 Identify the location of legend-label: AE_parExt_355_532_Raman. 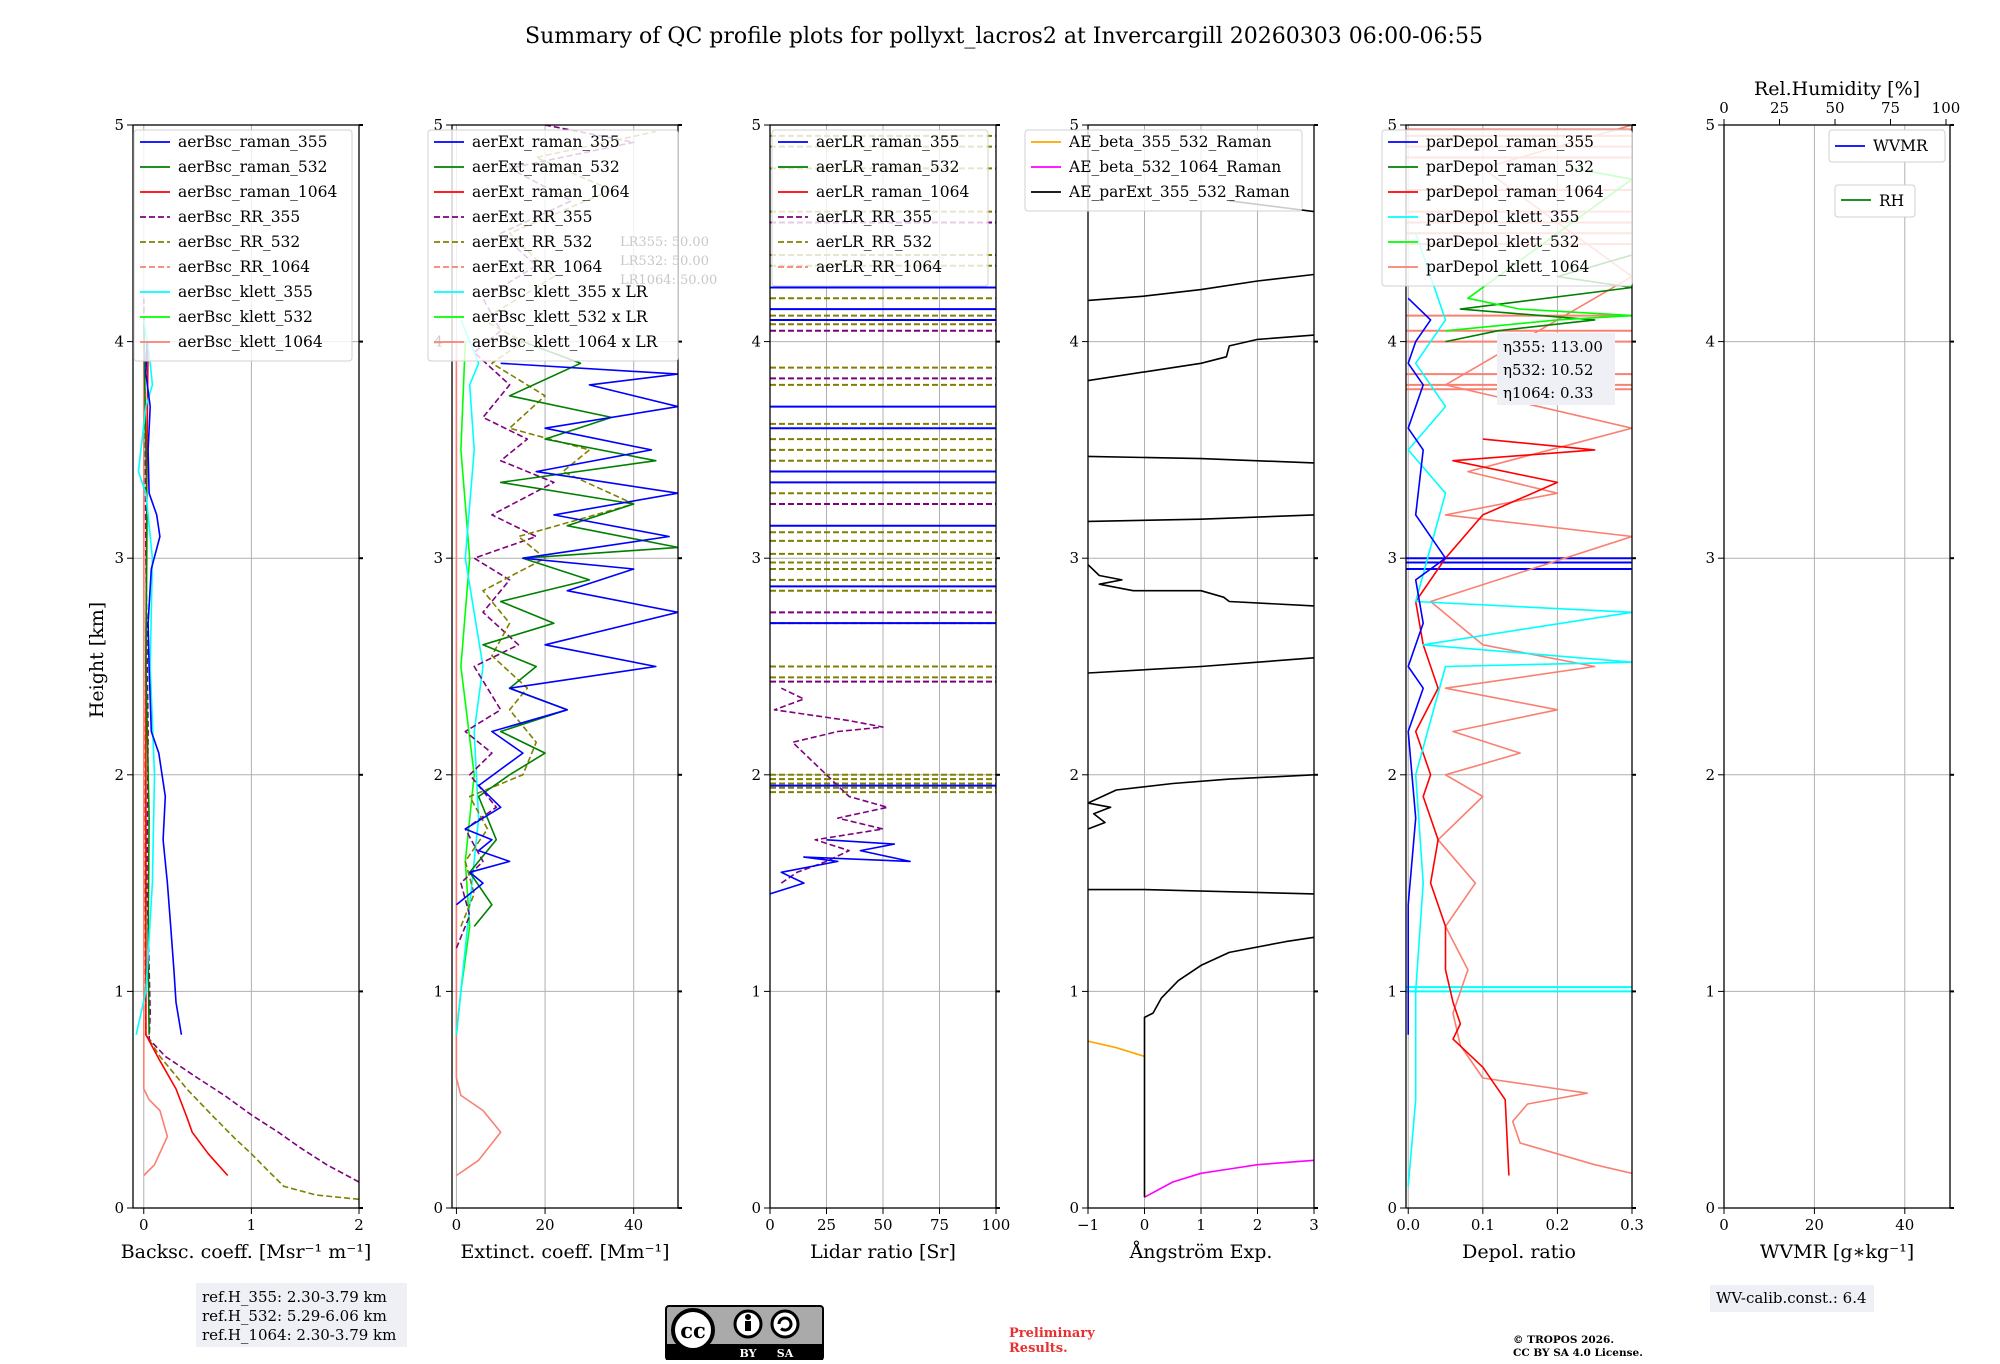
(1179, 192).